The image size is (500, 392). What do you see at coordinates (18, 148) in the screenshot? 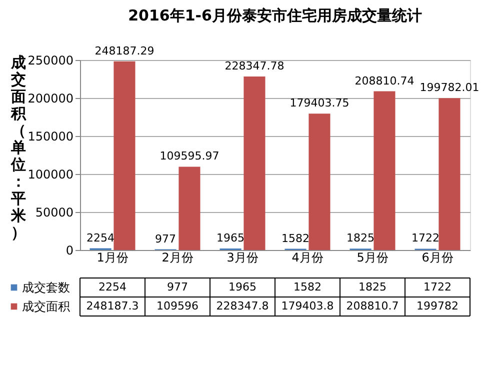
I see `text: 成交面积（单位：平米）` at bounding box center [18, 148].